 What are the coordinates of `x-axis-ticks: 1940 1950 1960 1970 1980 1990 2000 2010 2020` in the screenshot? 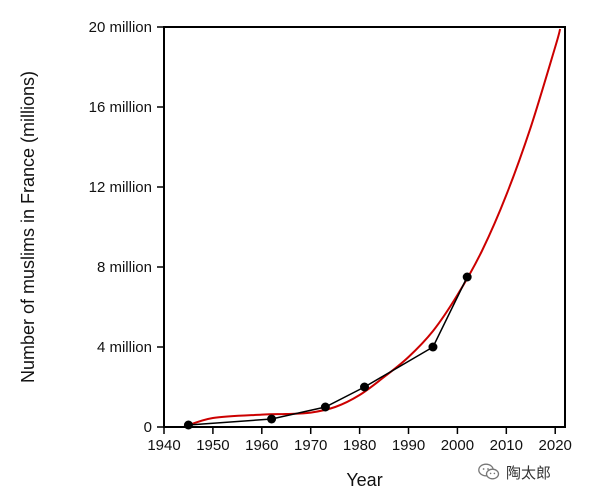 It's located at (359, 440).